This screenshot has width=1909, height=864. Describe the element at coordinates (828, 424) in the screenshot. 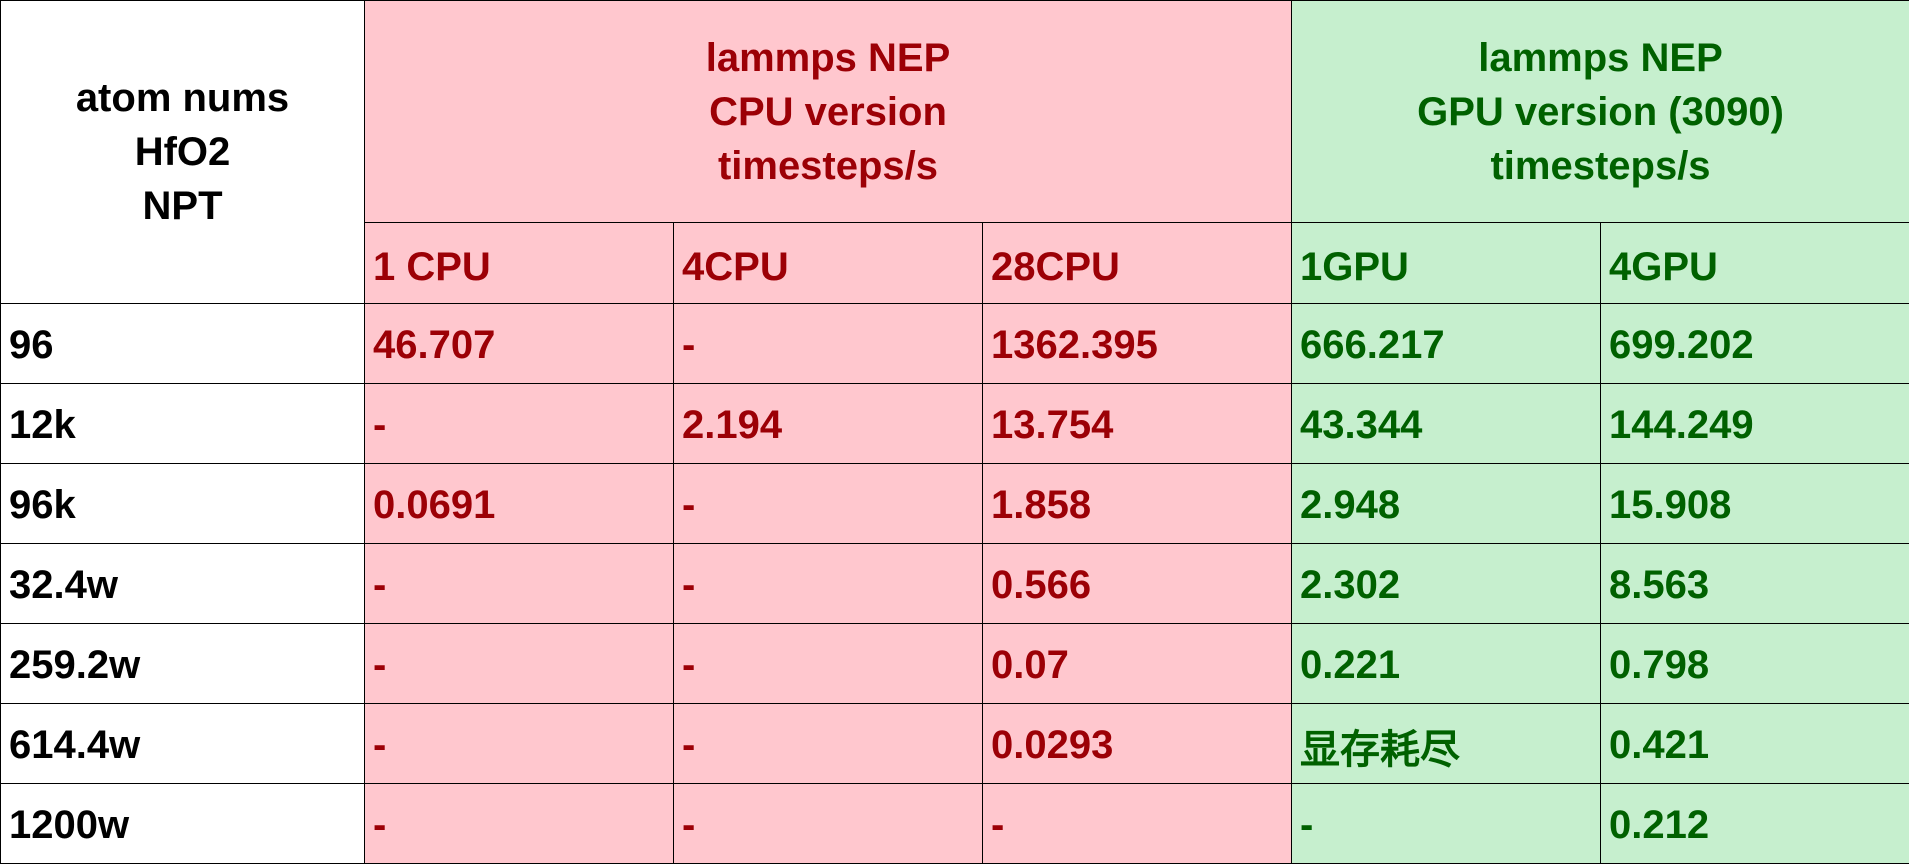

I see `value-cell-4cpu: 2.194` at that location.